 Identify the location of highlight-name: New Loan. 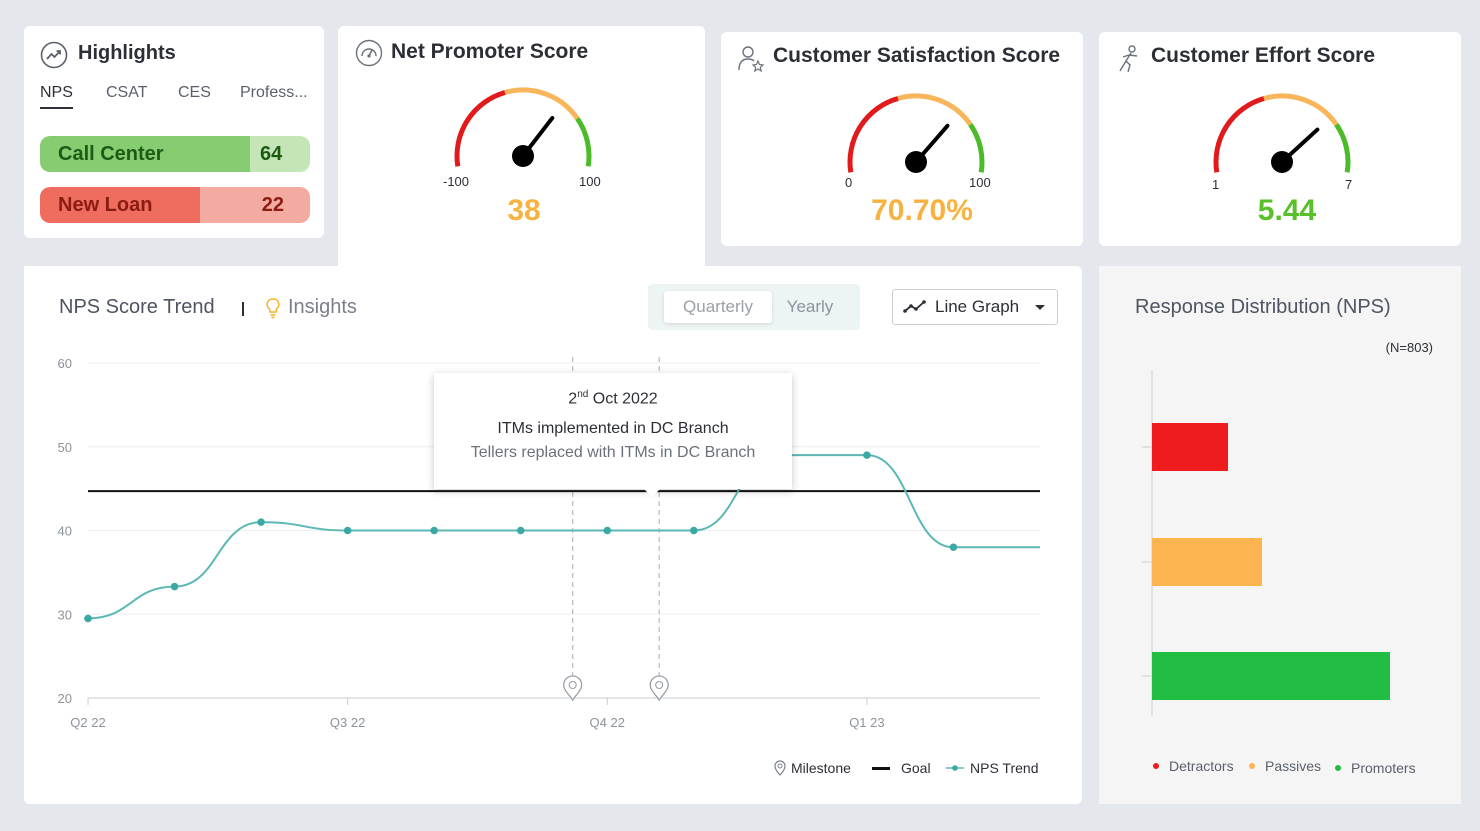
(120, 205).